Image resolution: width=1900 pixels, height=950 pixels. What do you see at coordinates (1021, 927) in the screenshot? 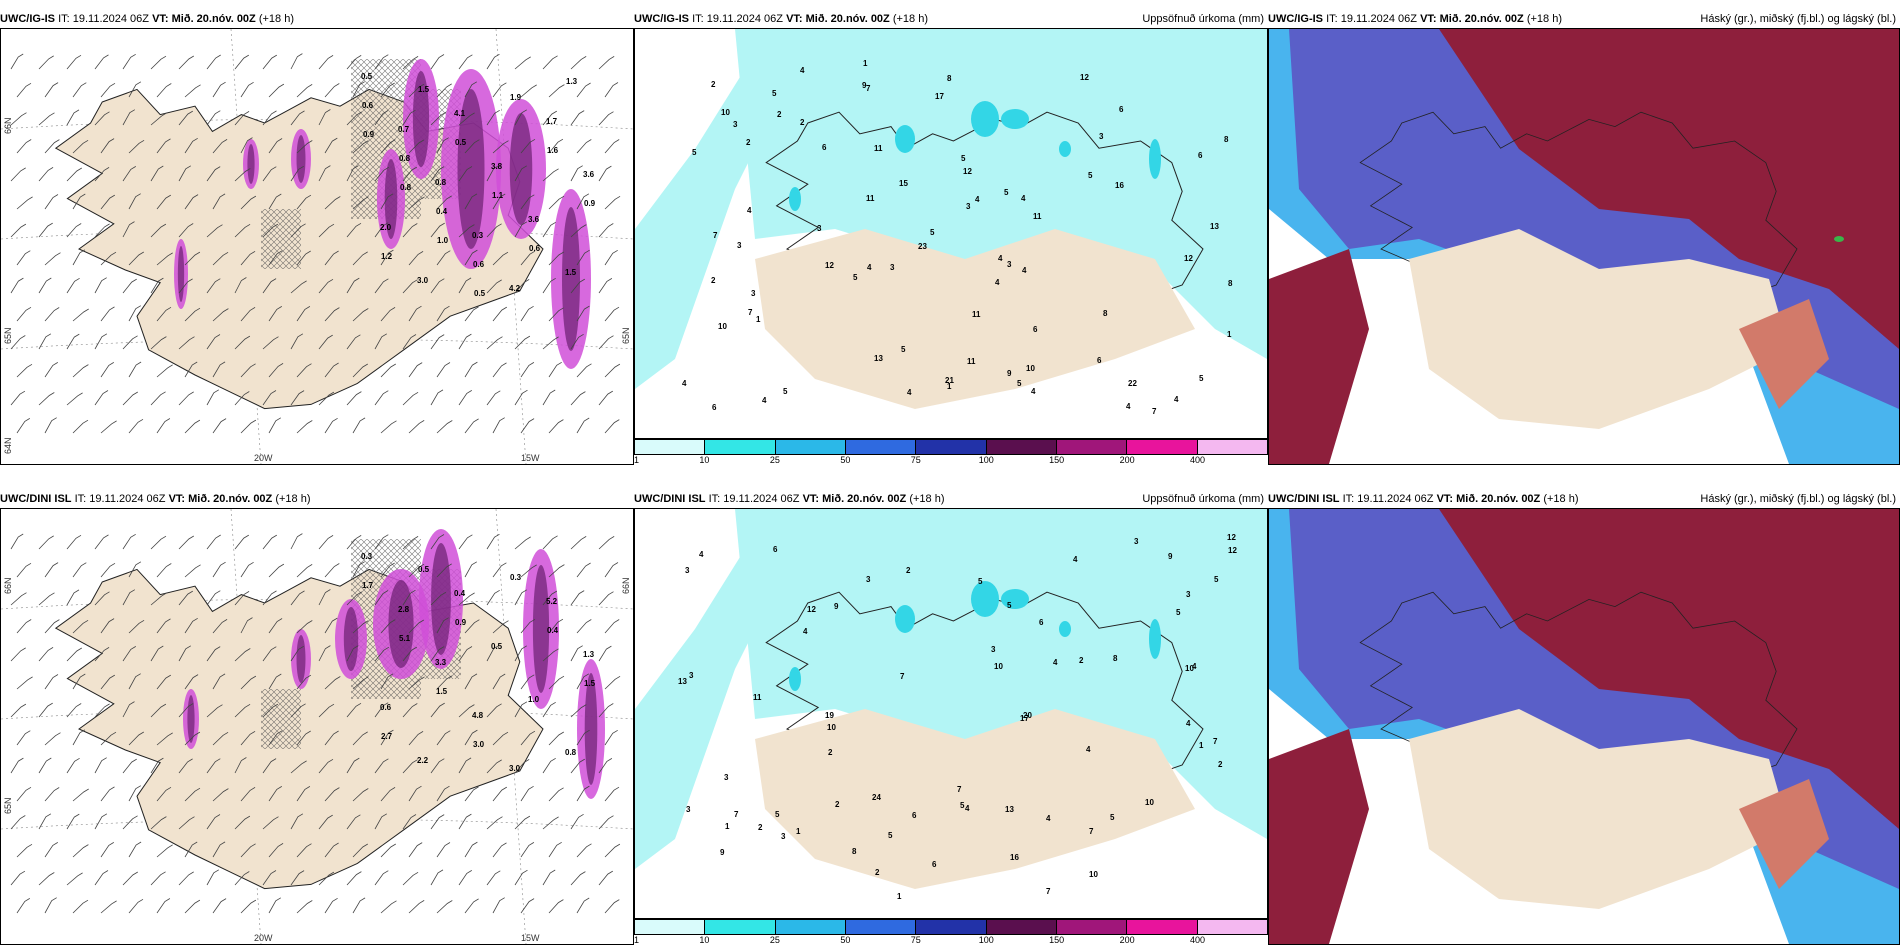
I see `legend-swatch` at bounding box center [1021, 927].